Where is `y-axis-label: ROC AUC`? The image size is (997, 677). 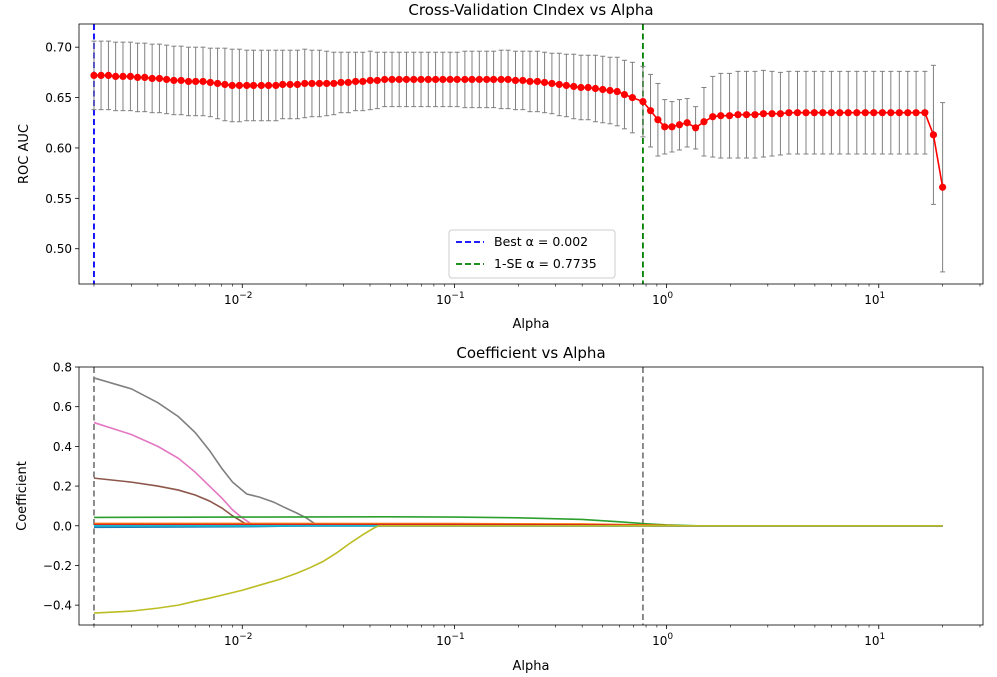 y-axis-label: ROC AUC is located at coordinates (24, 154).